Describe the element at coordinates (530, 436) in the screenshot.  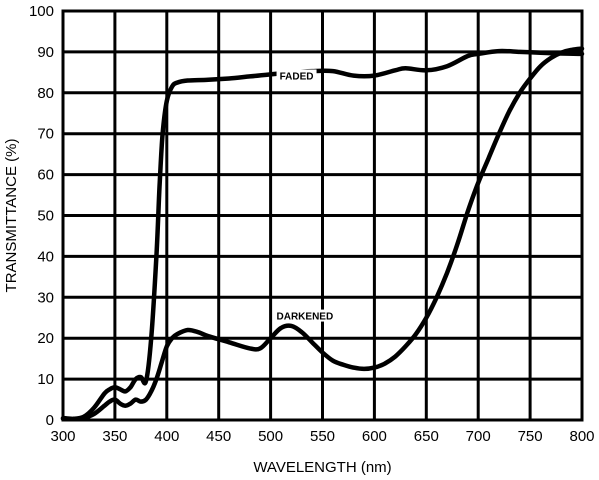
I see `x-tick-label: 750` at that location.